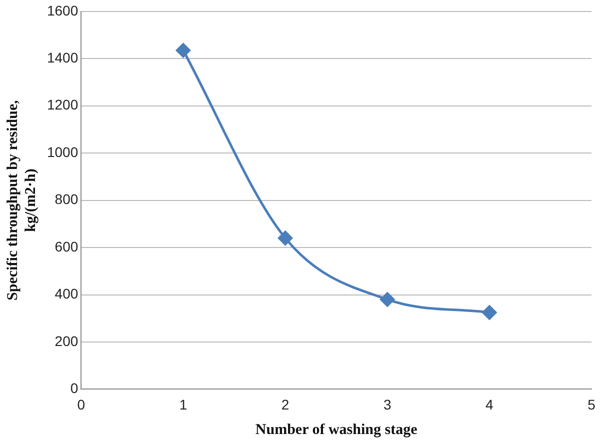 This screenshot has width=600, height=443. I want to click on x-tick-label: 5, so click(592, 404).